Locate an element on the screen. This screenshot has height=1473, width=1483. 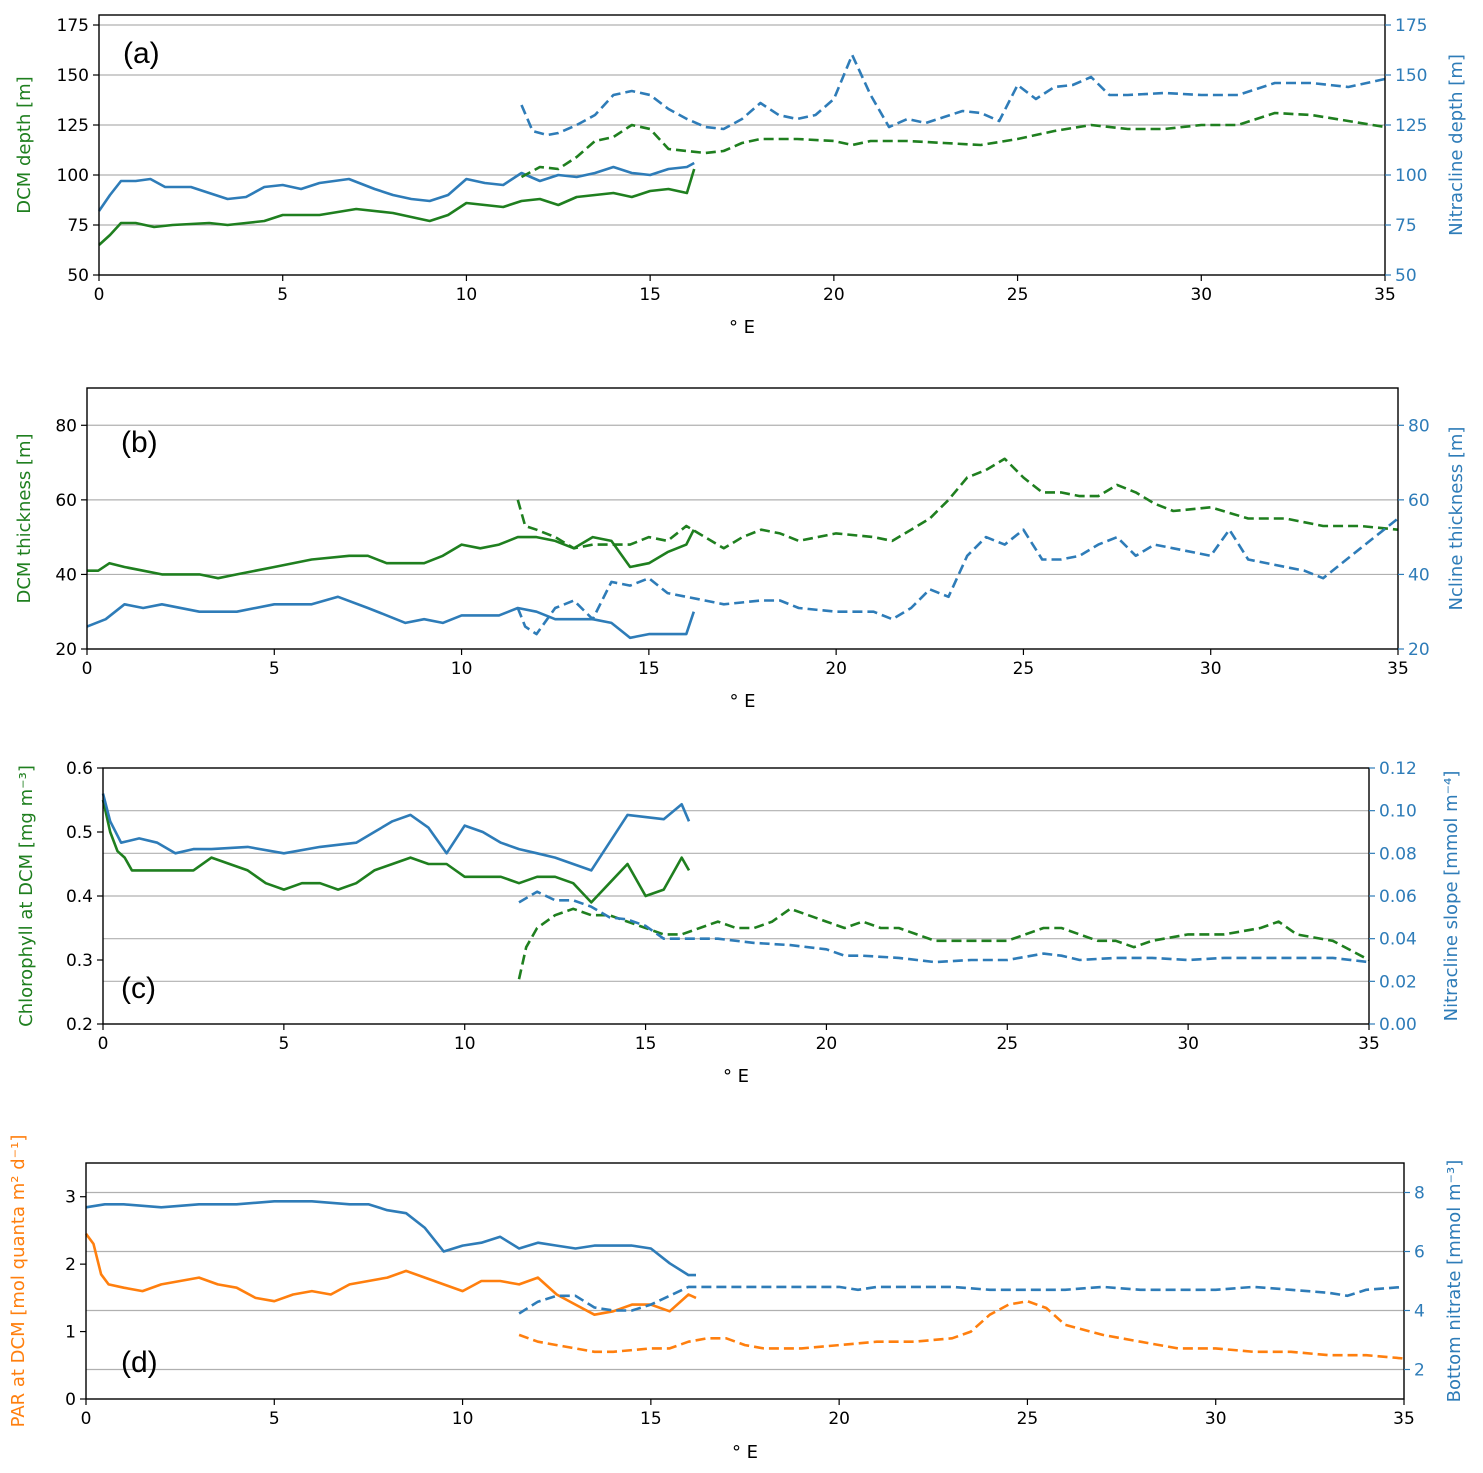
y-left-tick-label: 0.4 is located at coordinates (79, 897).